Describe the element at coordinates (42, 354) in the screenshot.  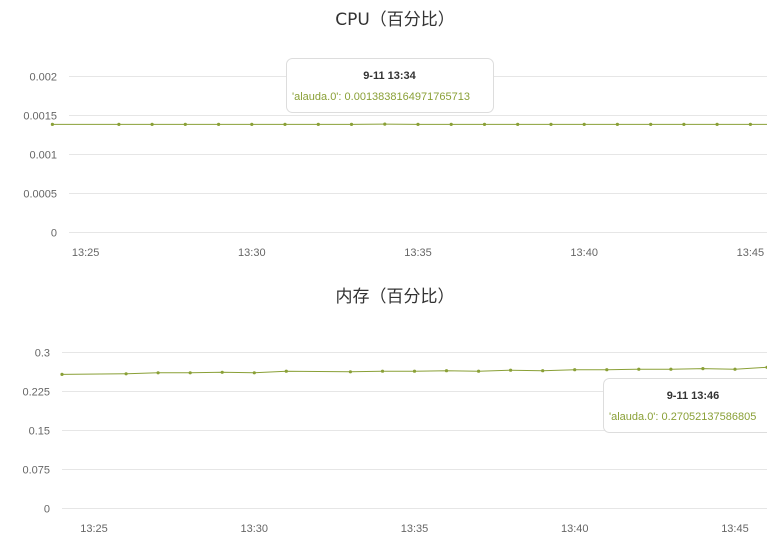
I see `y-tick-label: 0.3` at that location.